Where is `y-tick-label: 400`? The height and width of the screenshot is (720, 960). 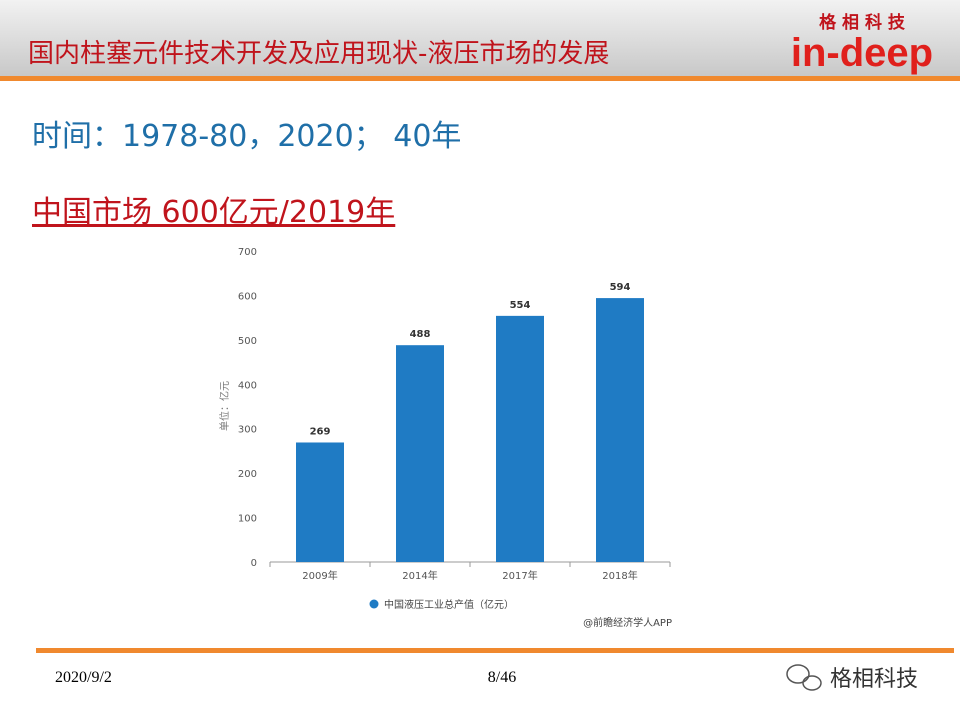 y-tick-label: 400 is located at coordinates (247, 385).